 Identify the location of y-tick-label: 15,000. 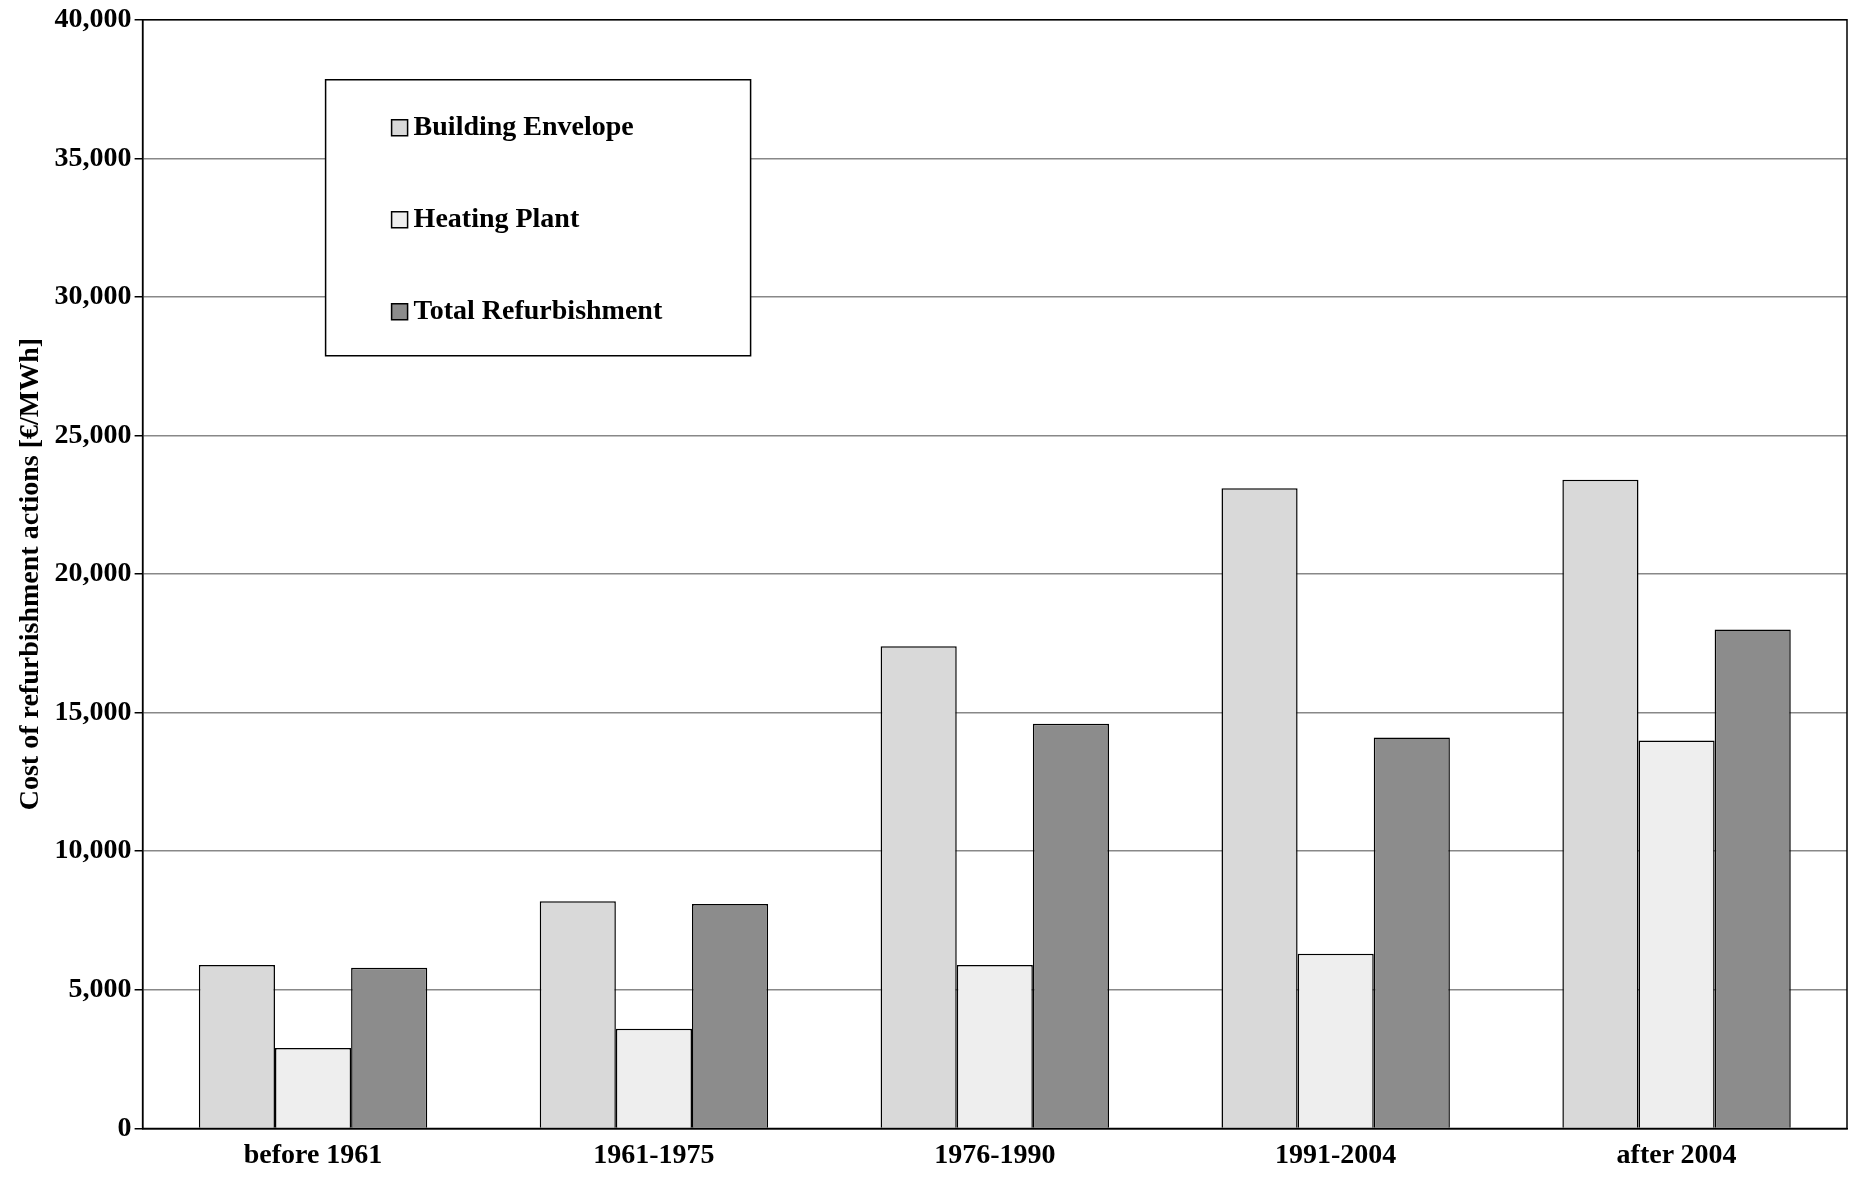
(93, 710).